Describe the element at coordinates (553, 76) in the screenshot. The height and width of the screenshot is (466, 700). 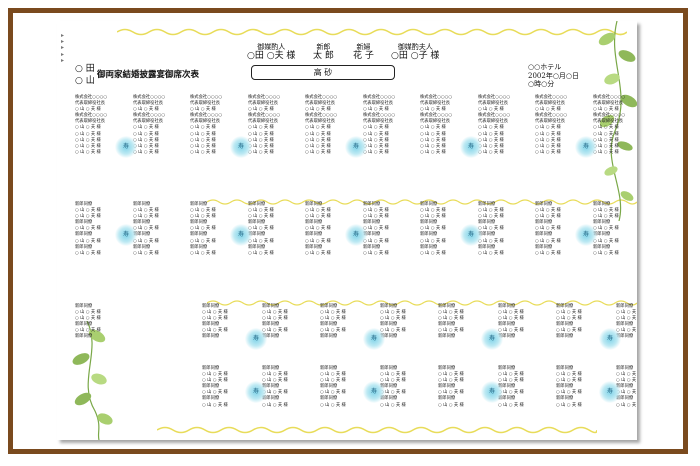
I see `venue-info: ○○ホテル 2002年○月○日 ○時○分` at that location.